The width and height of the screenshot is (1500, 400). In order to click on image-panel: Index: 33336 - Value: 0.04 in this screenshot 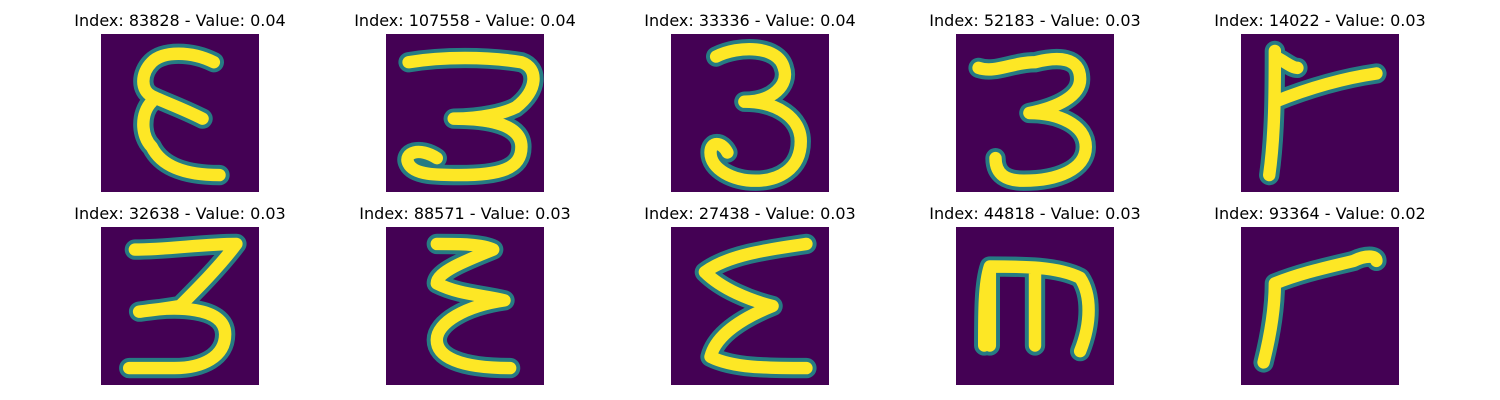, I will do `click(750, 96)`.